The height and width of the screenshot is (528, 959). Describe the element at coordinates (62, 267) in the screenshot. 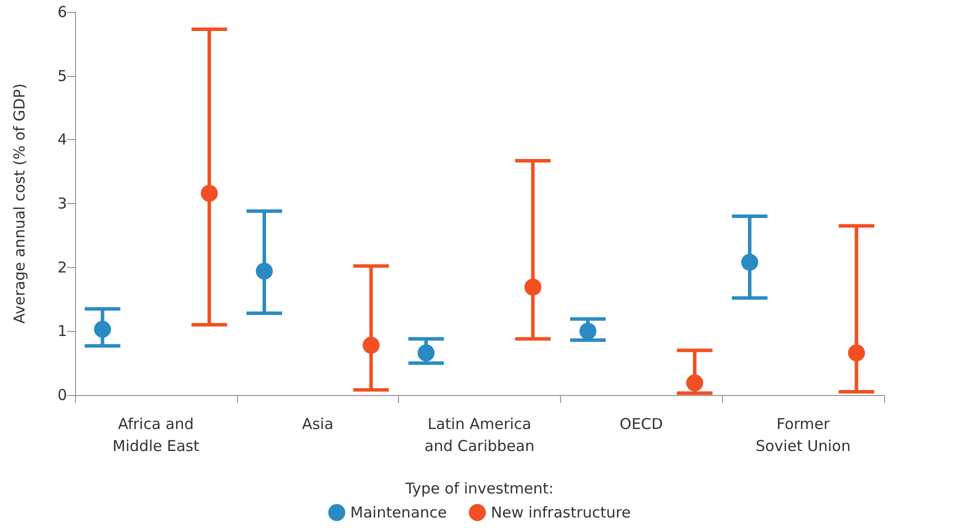

I see `y-tick-label: 2` at that location.